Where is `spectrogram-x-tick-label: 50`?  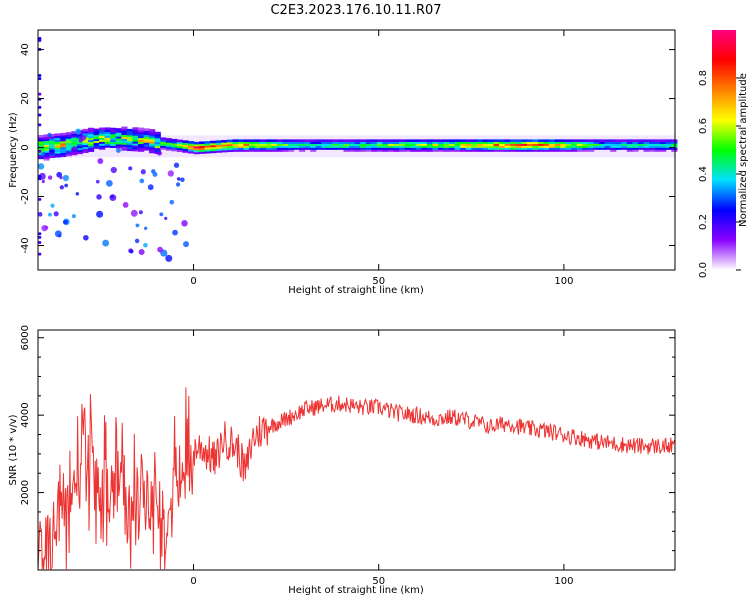
spectrogram-x-tick-label: 50 is located at coordinates (378, 281).